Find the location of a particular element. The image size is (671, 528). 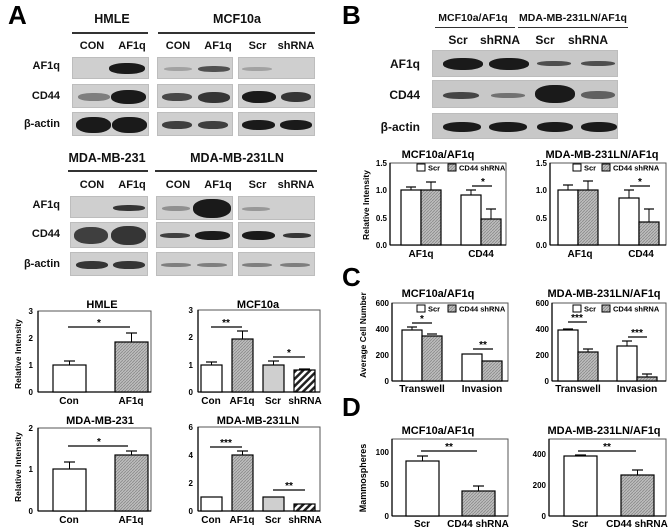

y-tick: 400 is located at coordinates (540, 454).